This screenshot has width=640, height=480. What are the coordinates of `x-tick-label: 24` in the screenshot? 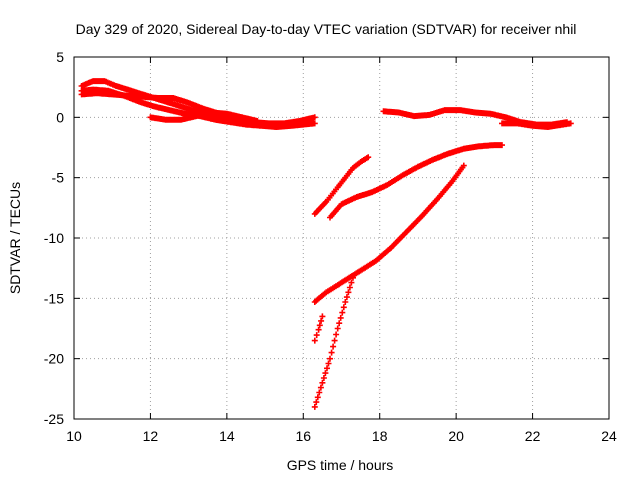 It's located at (609, 436).